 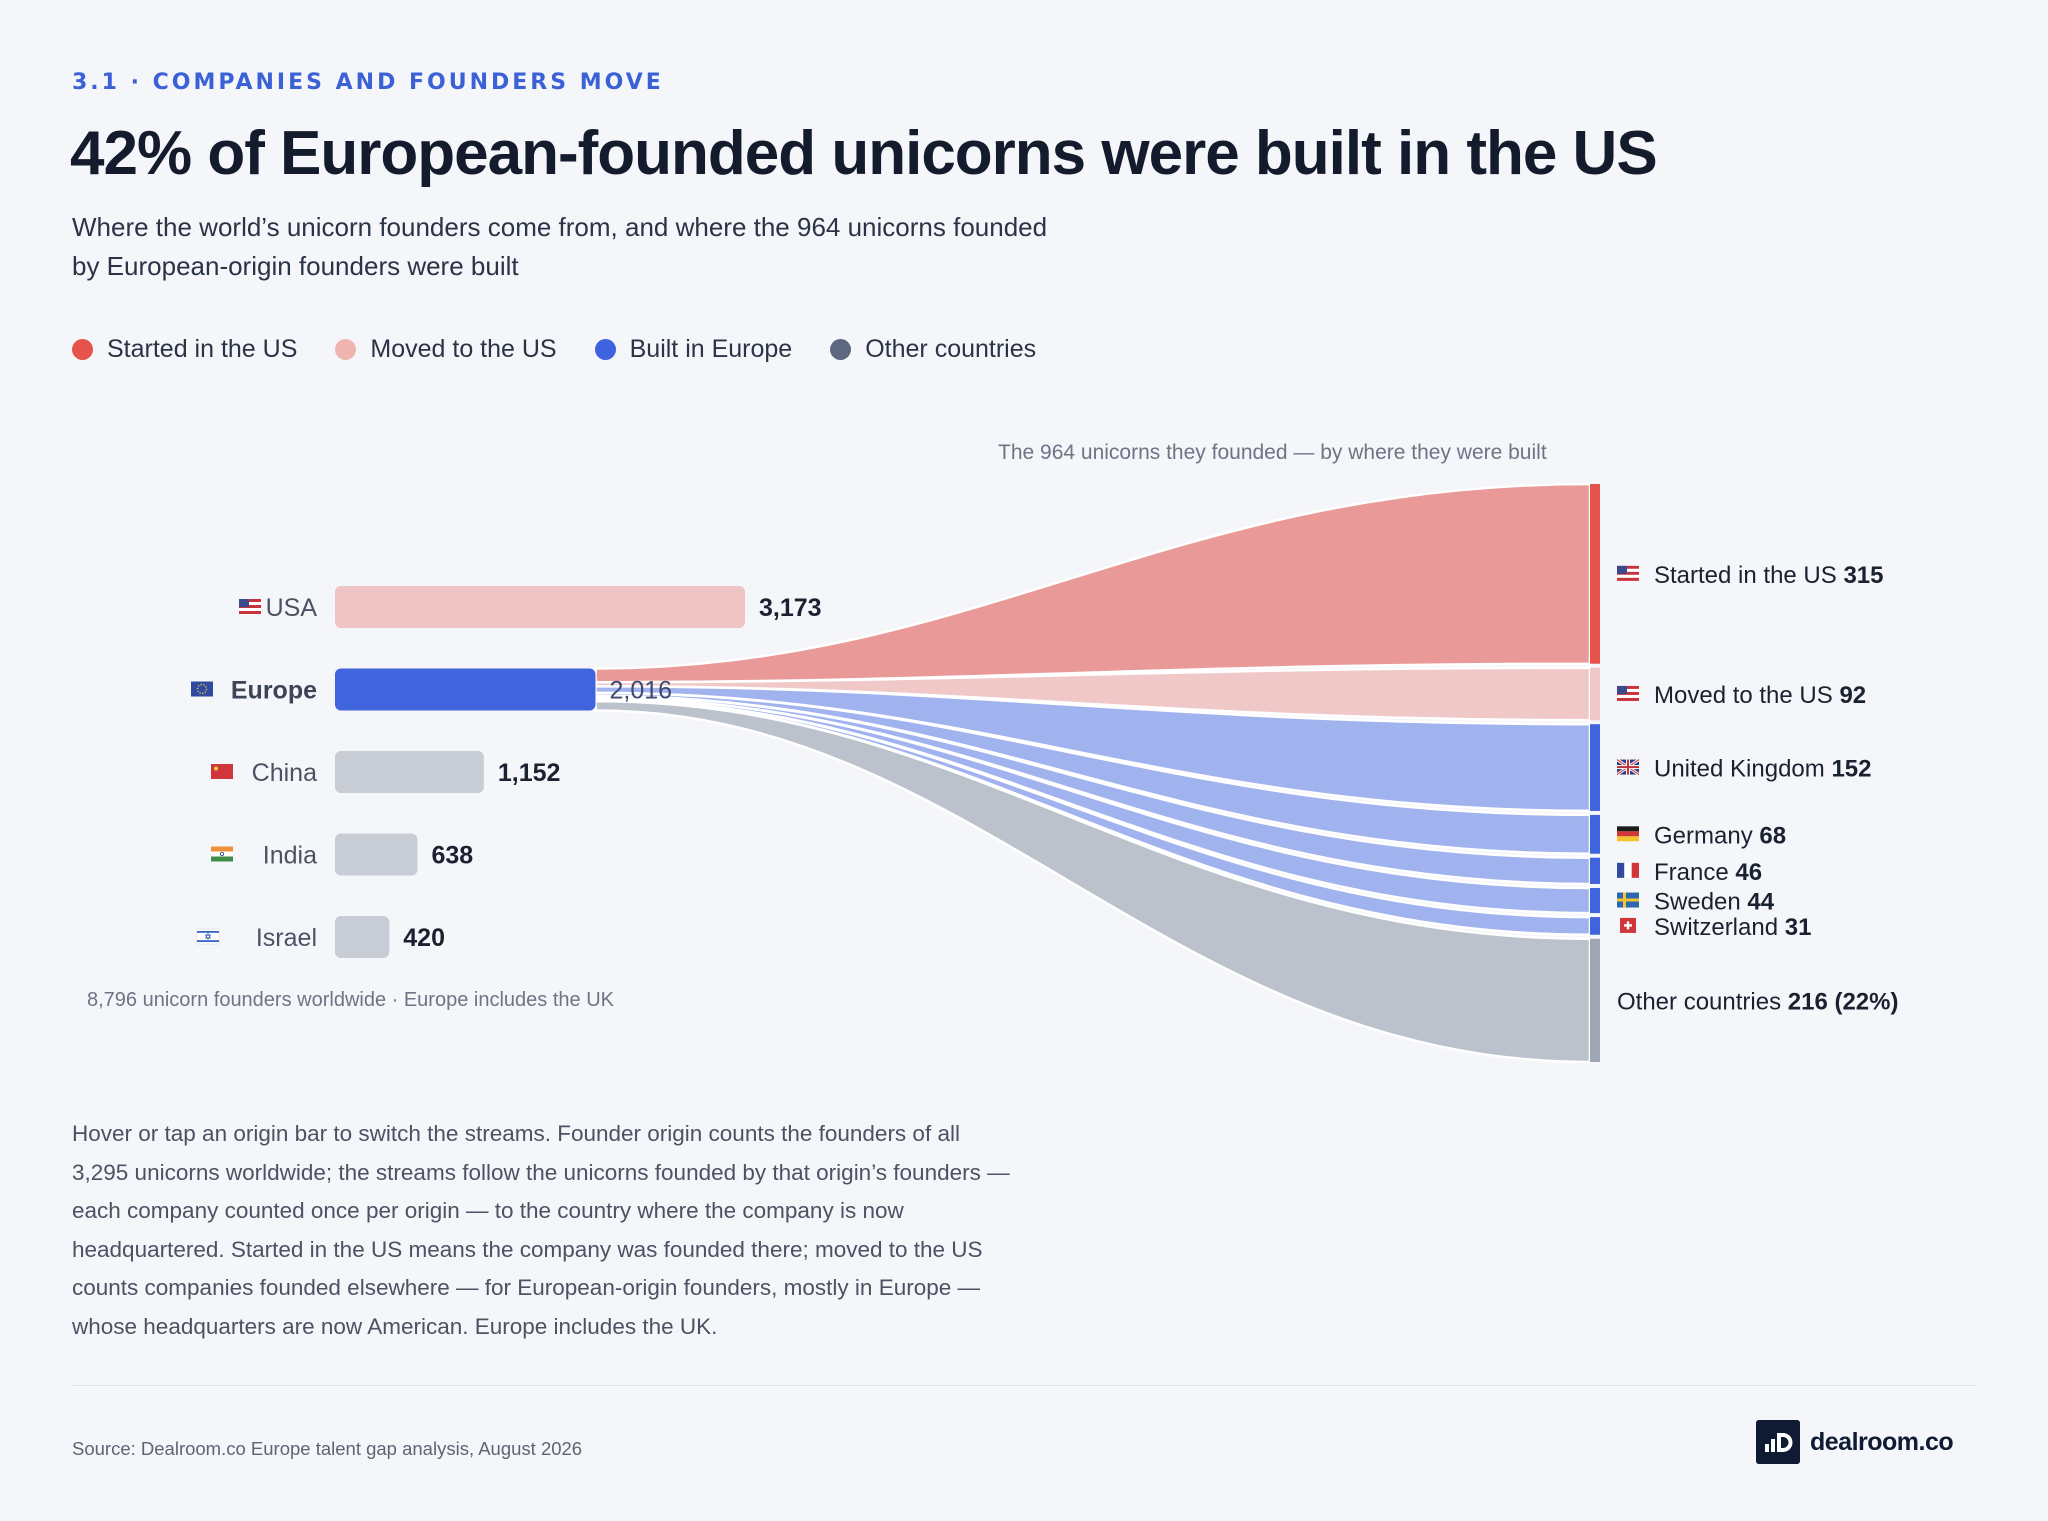 I want to click on origin-value-label: 3,173, so click(x=790, y=608).